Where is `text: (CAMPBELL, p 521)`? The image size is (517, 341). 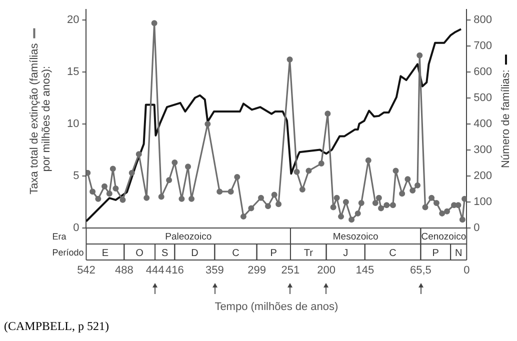
text: (CAMPBELL, p 521) is located at coordinates (57, 326).